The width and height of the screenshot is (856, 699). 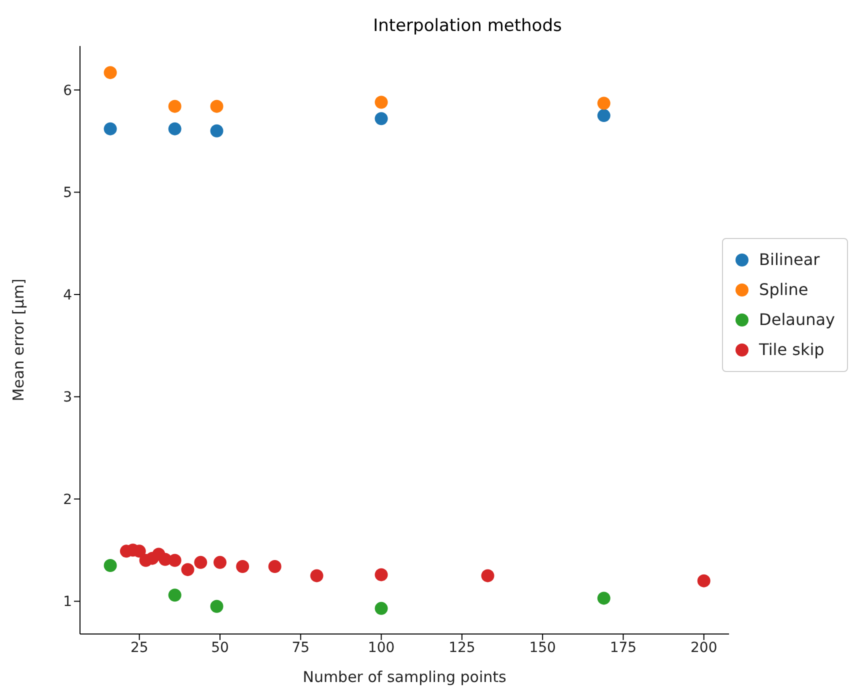 I want to click on y-tick-label: 4, so click(x=67, y=295).